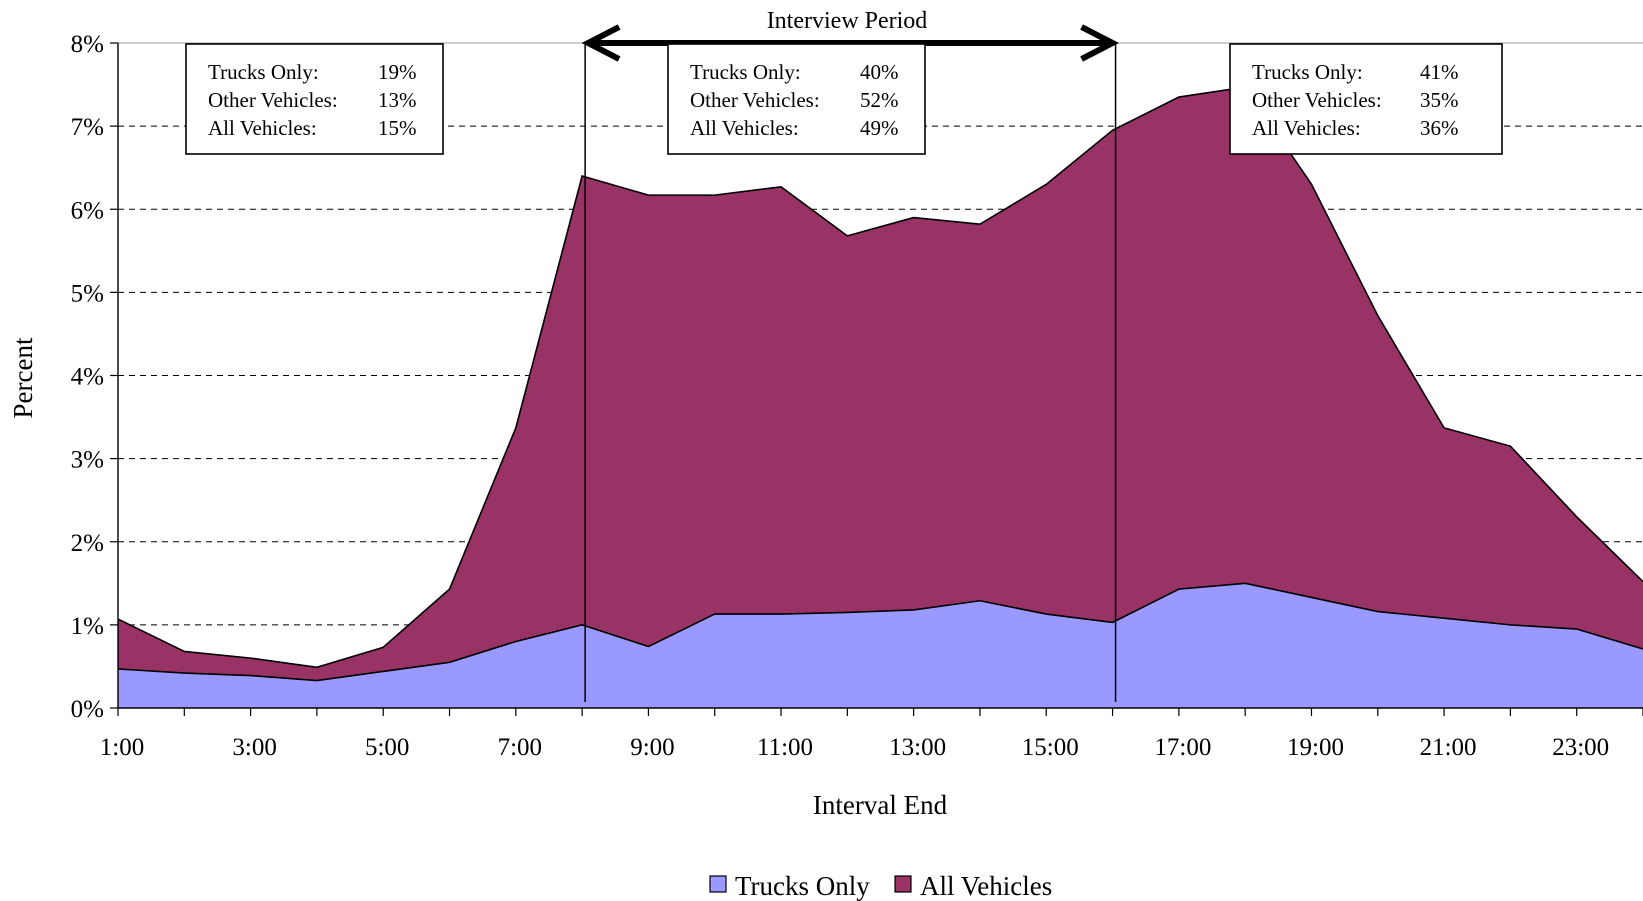  What do you see at coordinates (87, 460) in the screenshot?
I see `y-tick-label: 3%` at bounding box center [87, 460].